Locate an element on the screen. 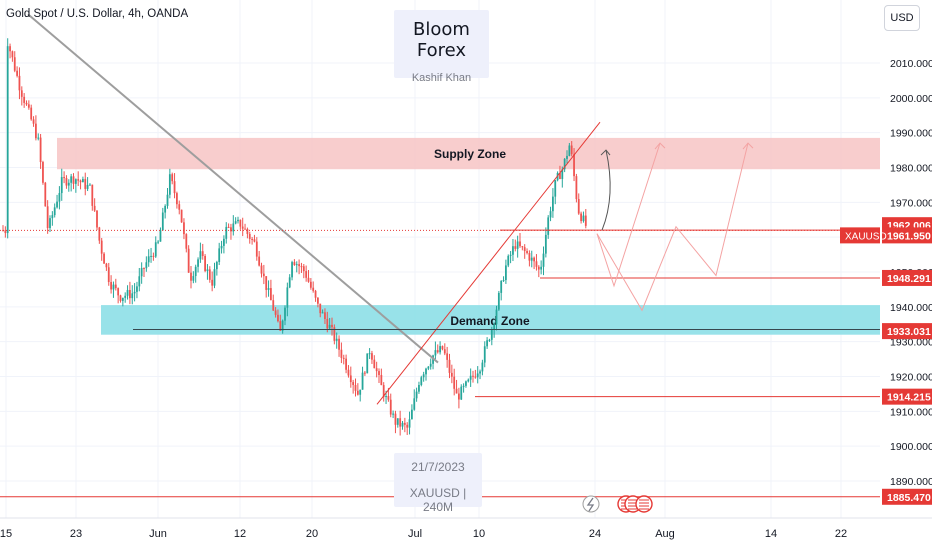 This screenshot has height=555, width=932. price-label: 1961.950 is located at coordinates (909, 236).